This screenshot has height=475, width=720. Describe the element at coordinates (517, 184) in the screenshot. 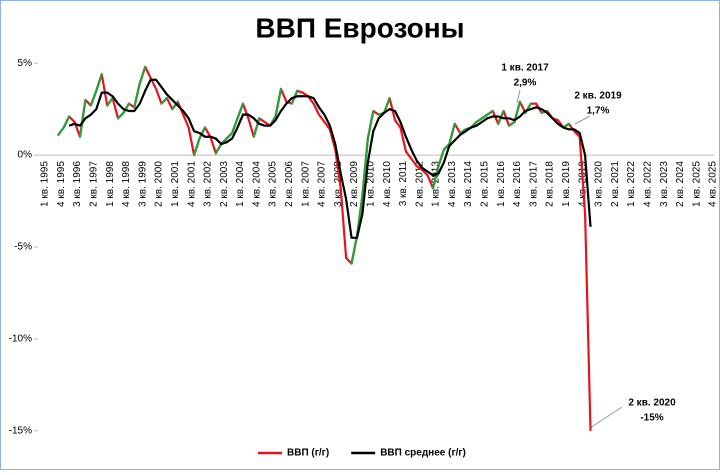

I see `x-tick-label: 4 кв. 2016` at that location.